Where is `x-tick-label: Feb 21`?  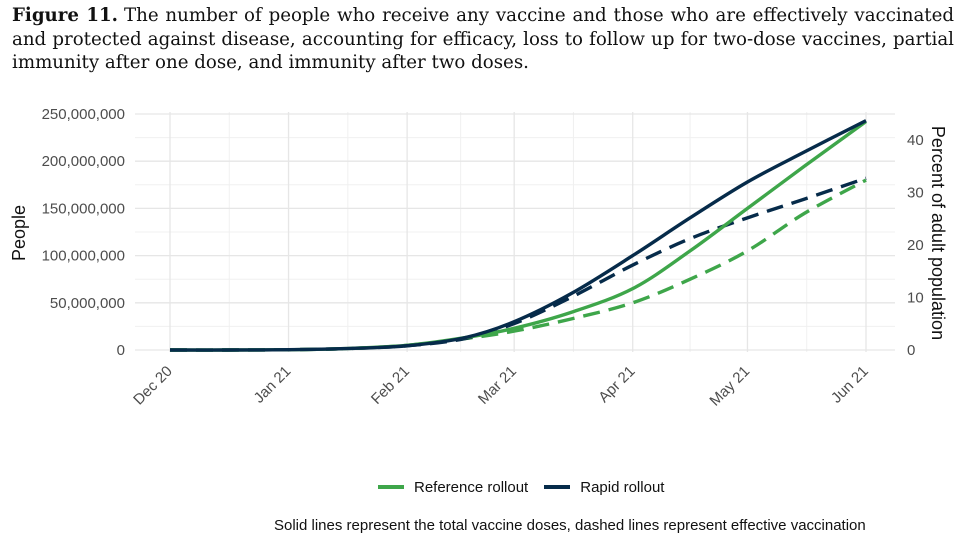
x-tick-label: Feb 21 is located at coordinates (390, 385).